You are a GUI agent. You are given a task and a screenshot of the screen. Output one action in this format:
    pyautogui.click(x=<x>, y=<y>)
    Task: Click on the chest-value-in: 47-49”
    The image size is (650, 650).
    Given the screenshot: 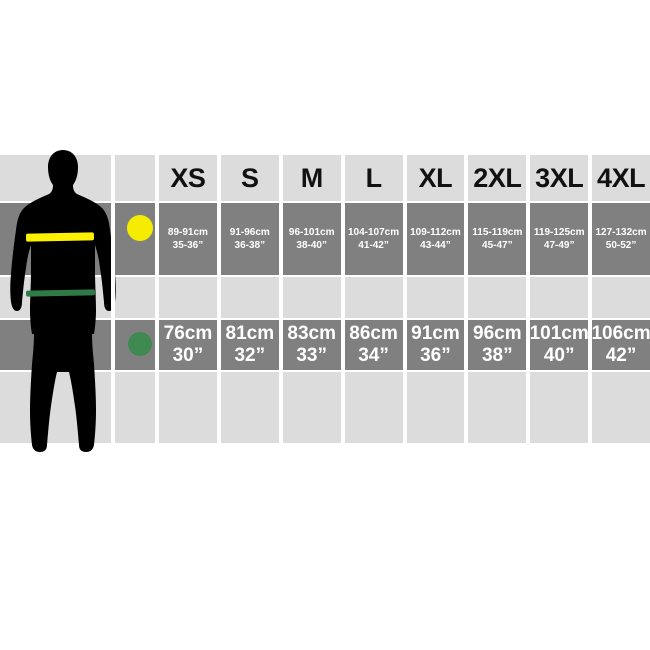 What is the action you would take?
    pyautogui.click(x=559, y=245)
    